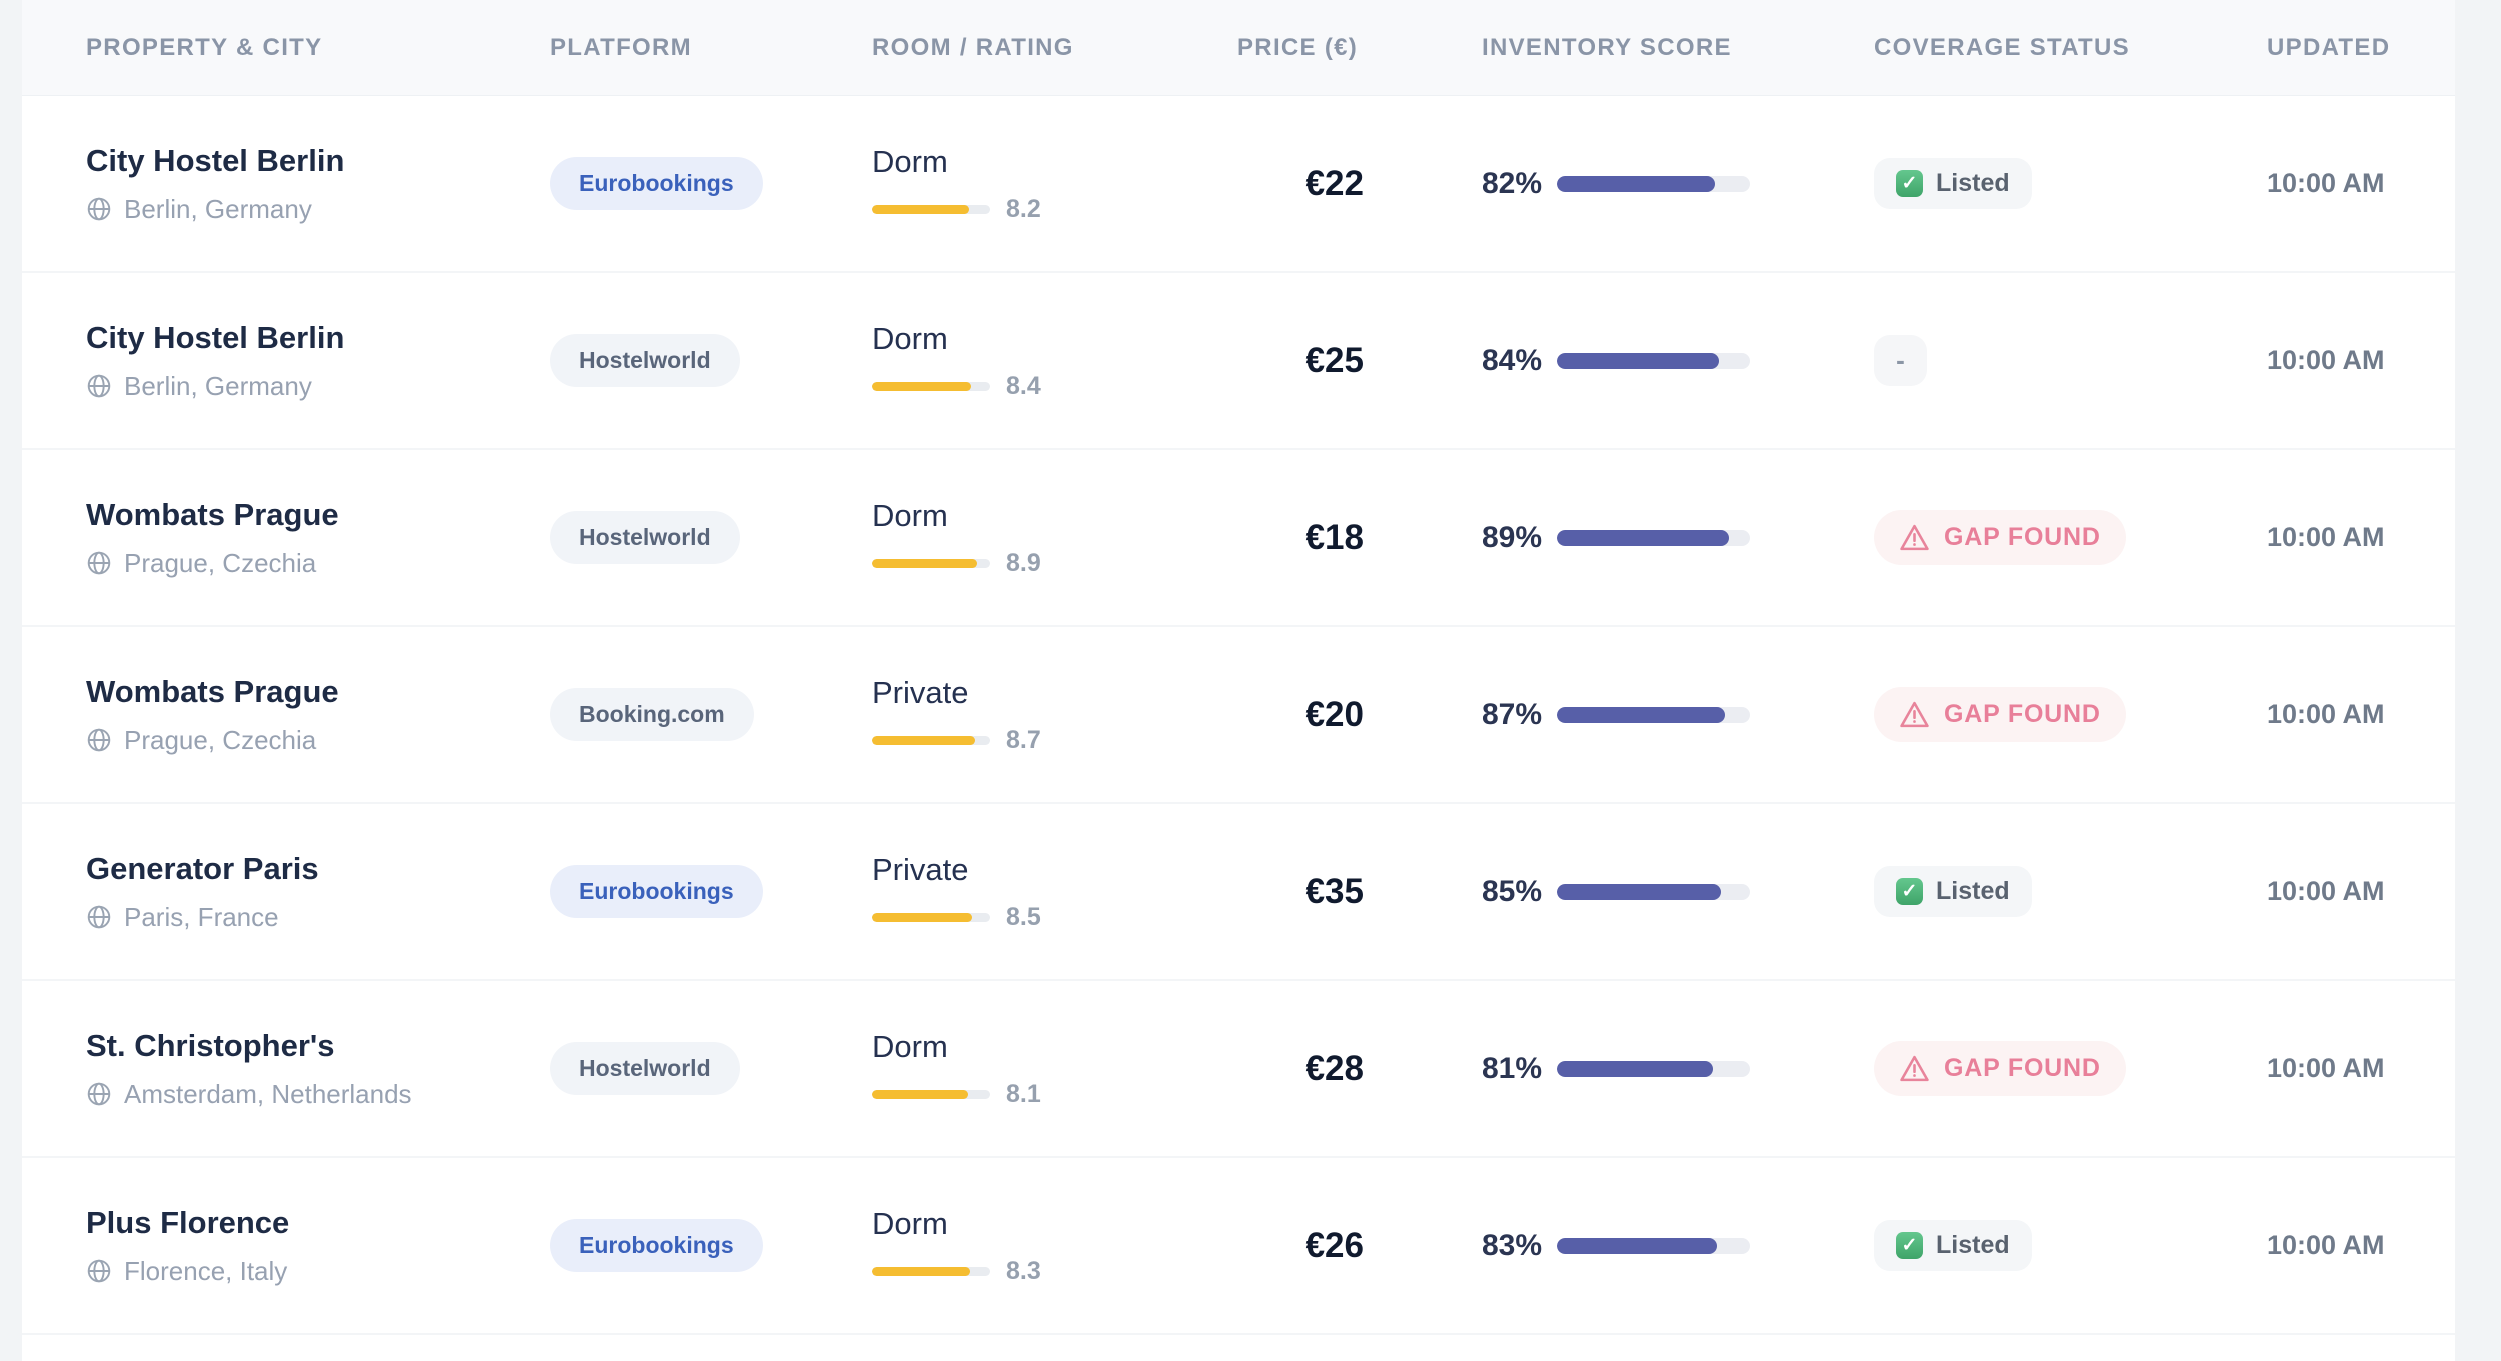 The height and width of the screenshot is (1361, 2501). What do you see at coordinates (1512, 537) in the screenshot?
I see `inventory-percent: 89%` at bounding box center [1512, 537].